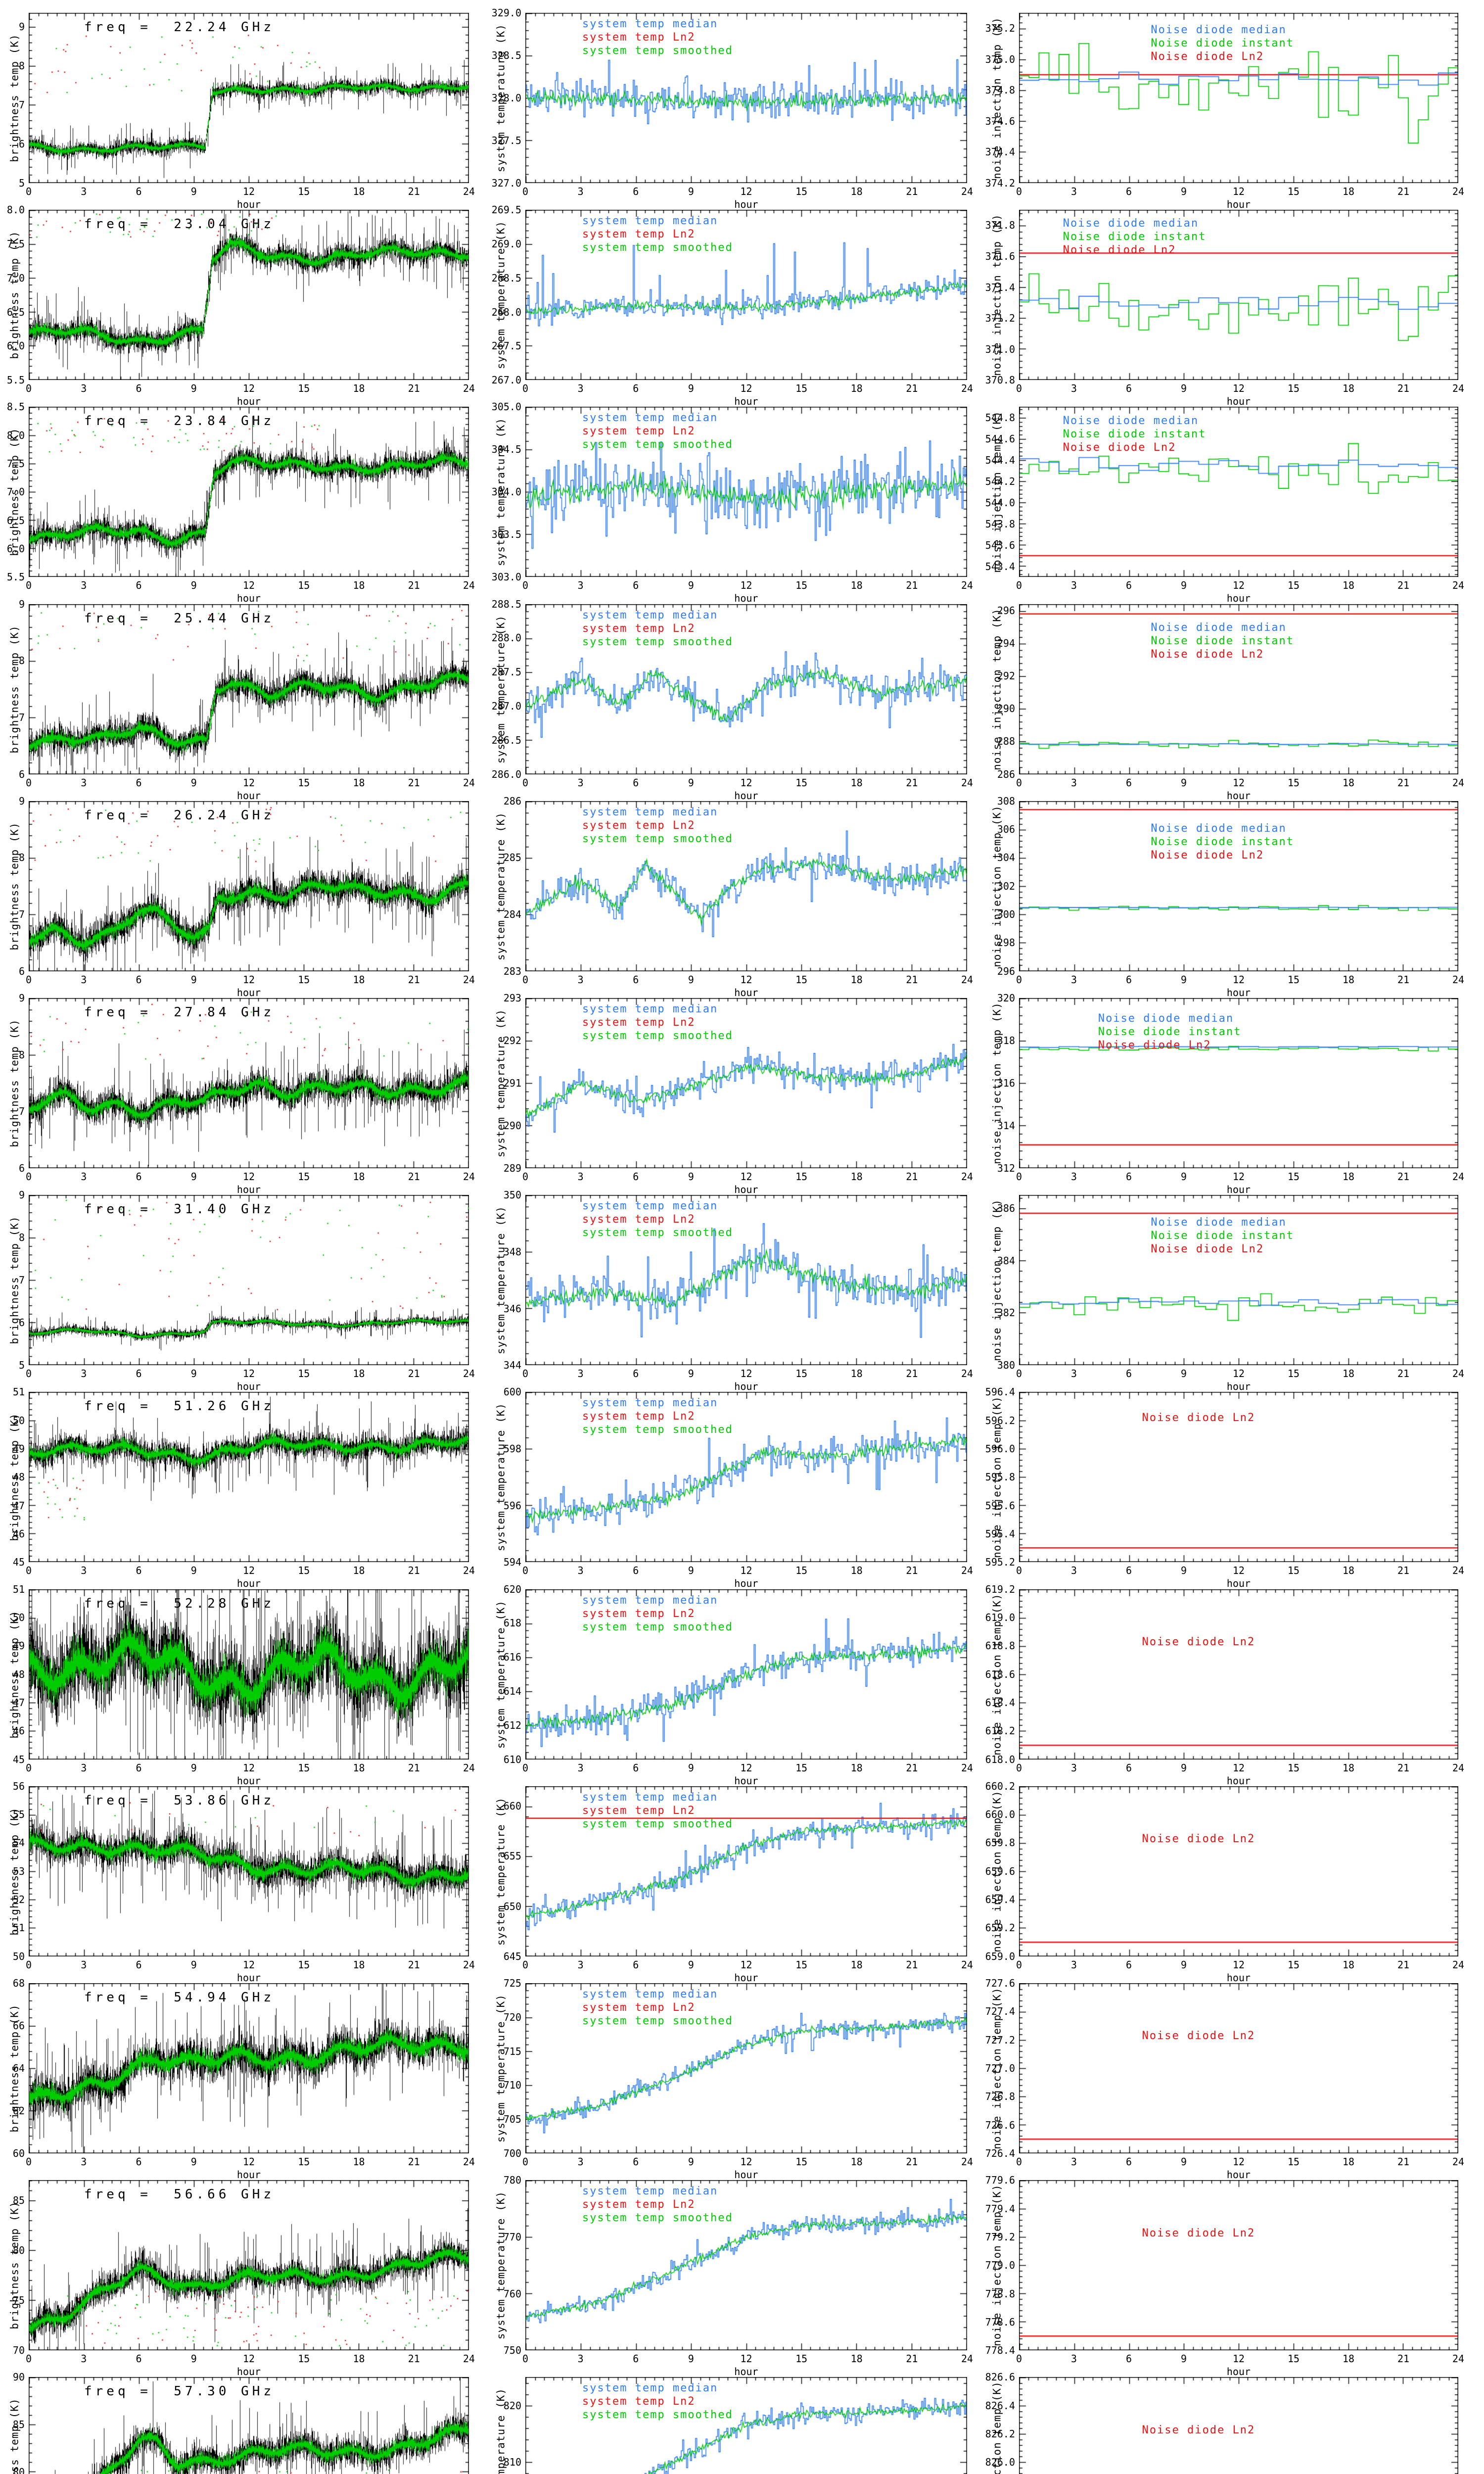 This screenshot has height=2474, width=1484. What do you see at coordinates (1000, 1759) in the screenshot?
I see `y-tick-label: 618.0` at bounding box center [1000, 1759].